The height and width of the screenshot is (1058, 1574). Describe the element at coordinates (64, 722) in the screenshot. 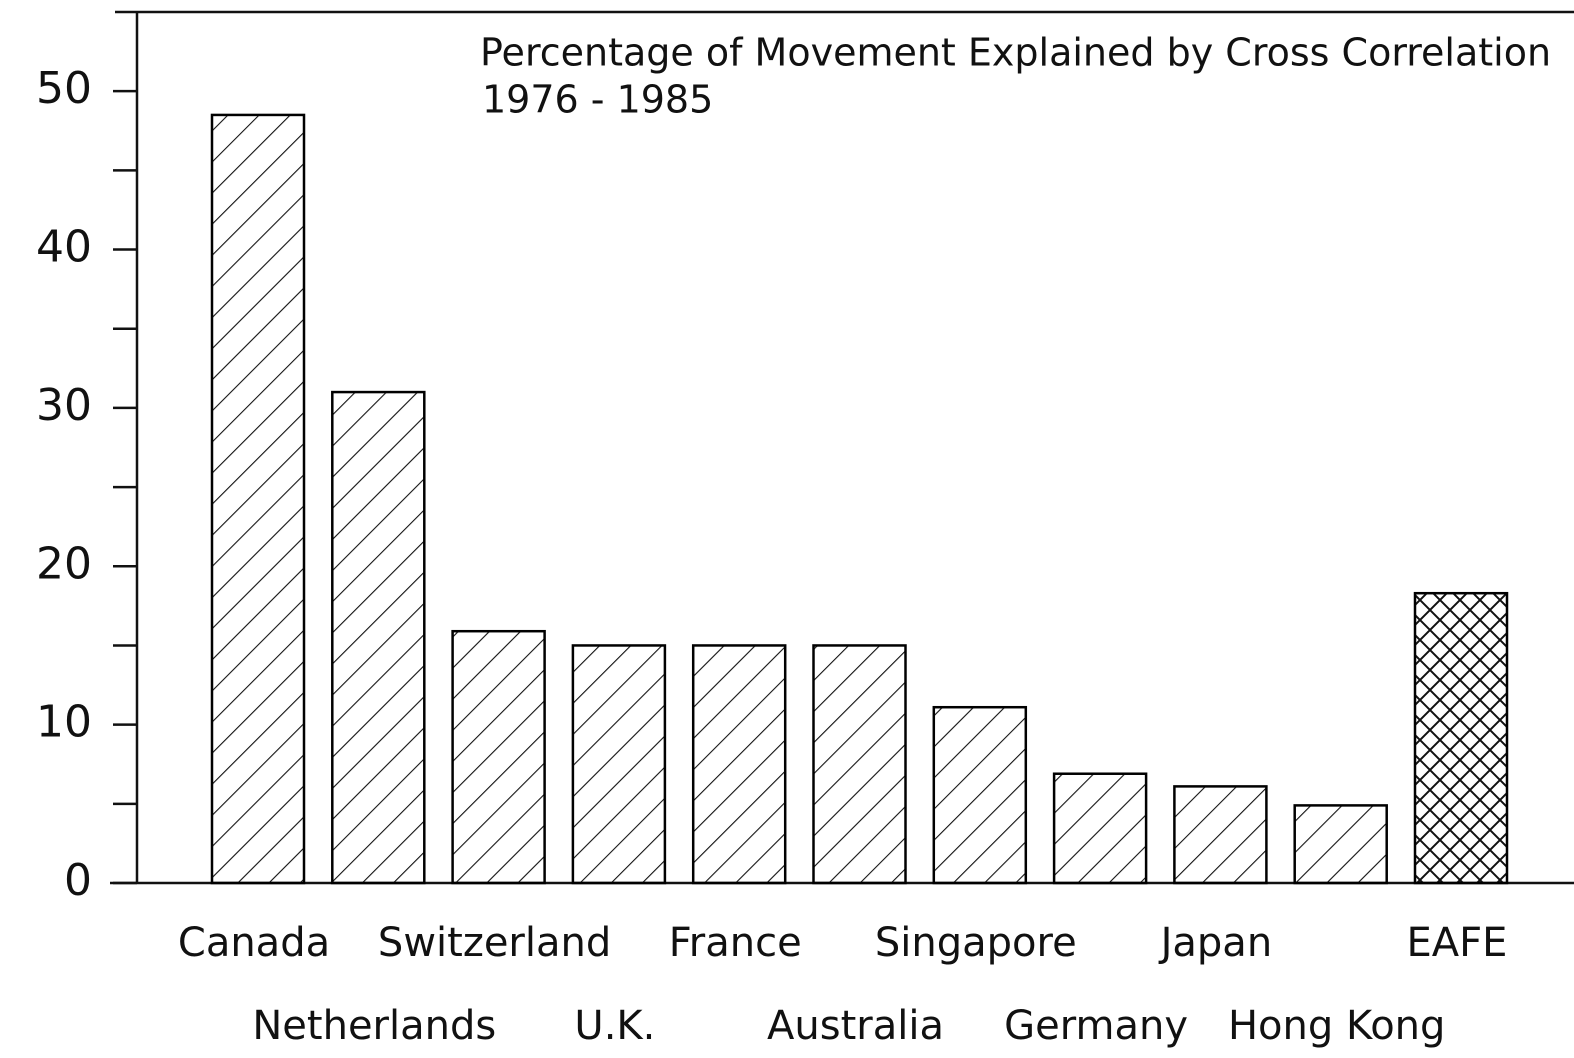

I see `y-tick-label: 10` at that location.